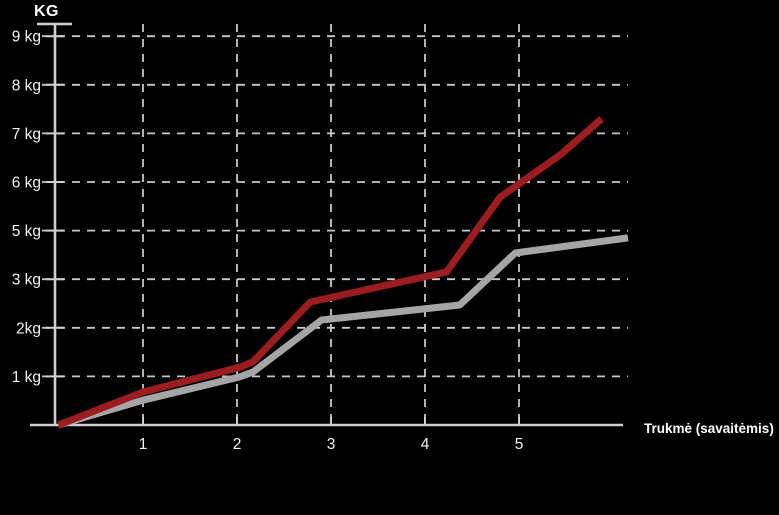 The image size is (779, 515). I want to click on y-tick-label: 5 kg, so click(26, 231).